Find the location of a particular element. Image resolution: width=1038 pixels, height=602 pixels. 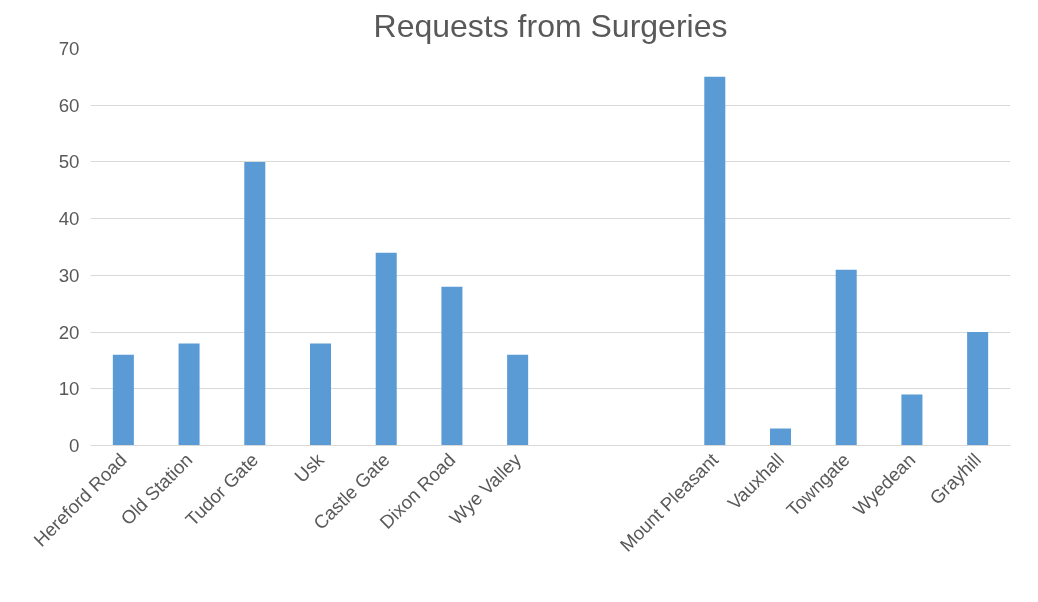

y-tick-label: 10 is located at coordinates (69, 389).